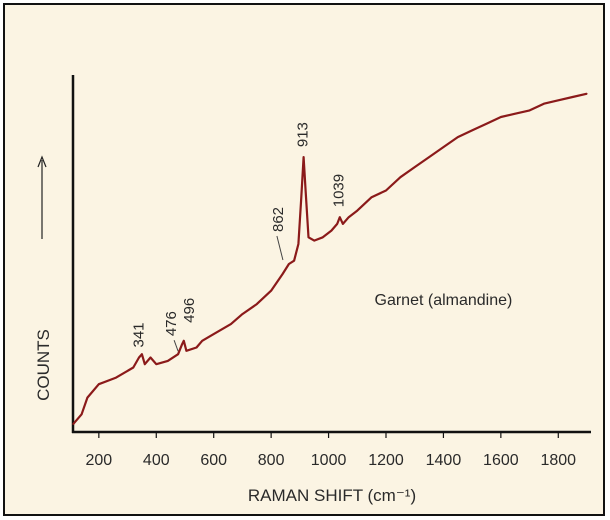 The height and width of the screenshot is (520, 610). What do you see at coordinates (278, 219) in the screenshot?
I see `peak-label: 862` at bounding box center [278, 219].